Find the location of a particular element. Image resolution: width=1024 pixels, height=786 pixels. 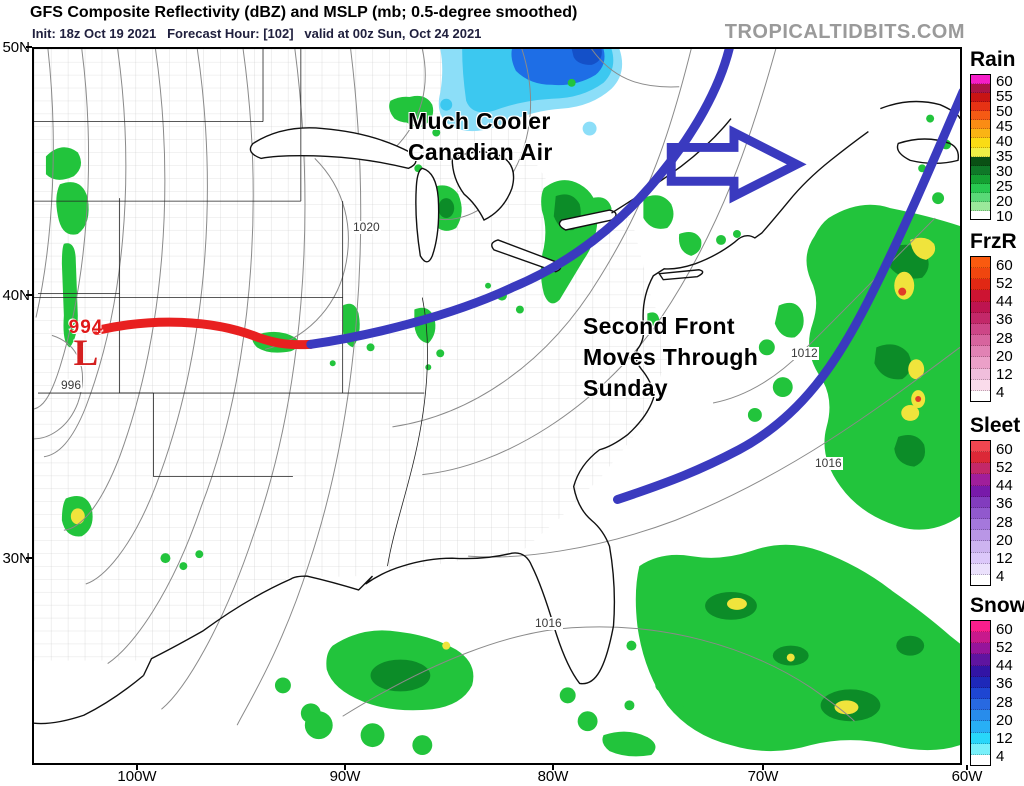

isobar-label: 996 is located at coordinates (71, 385).